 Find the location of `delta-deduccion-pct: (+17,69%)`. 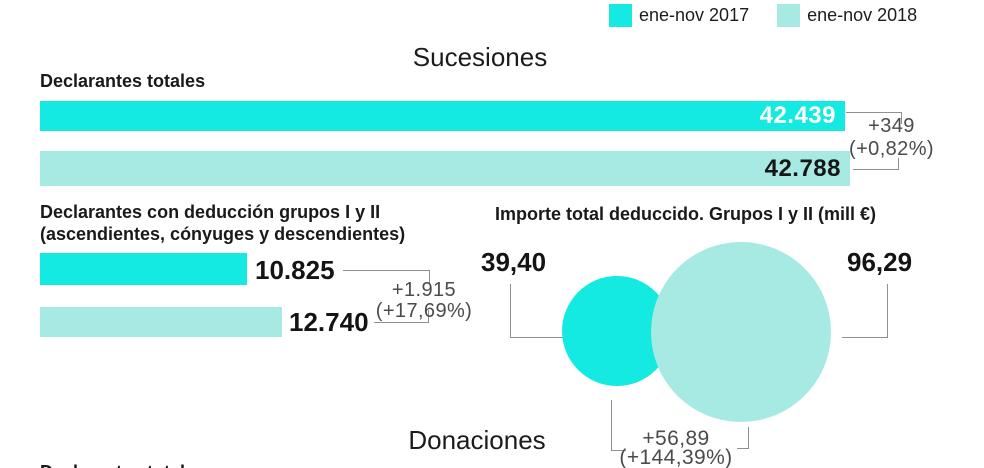

delta-deduccion-pct: (+17,69%) is located at coordinates (424, 311).